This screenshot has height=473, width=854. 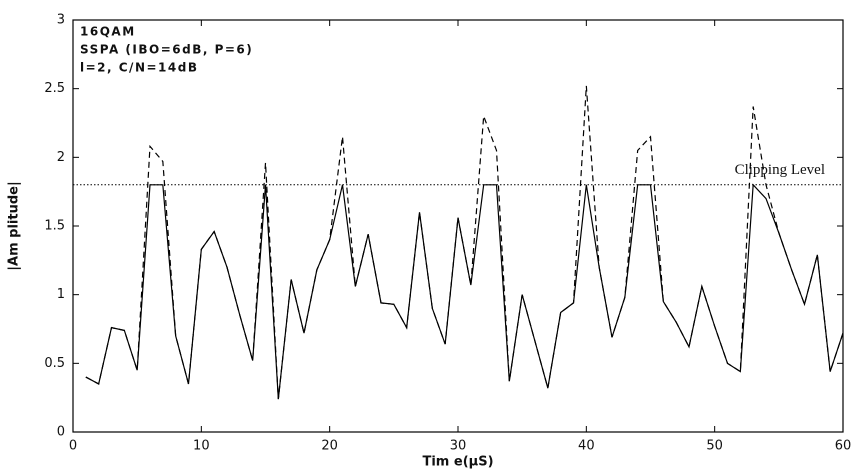 What do you see at coordinates (458, 446) in the screenshot?
I see `x-tick-label: 30` at bounding box center [458, 446].